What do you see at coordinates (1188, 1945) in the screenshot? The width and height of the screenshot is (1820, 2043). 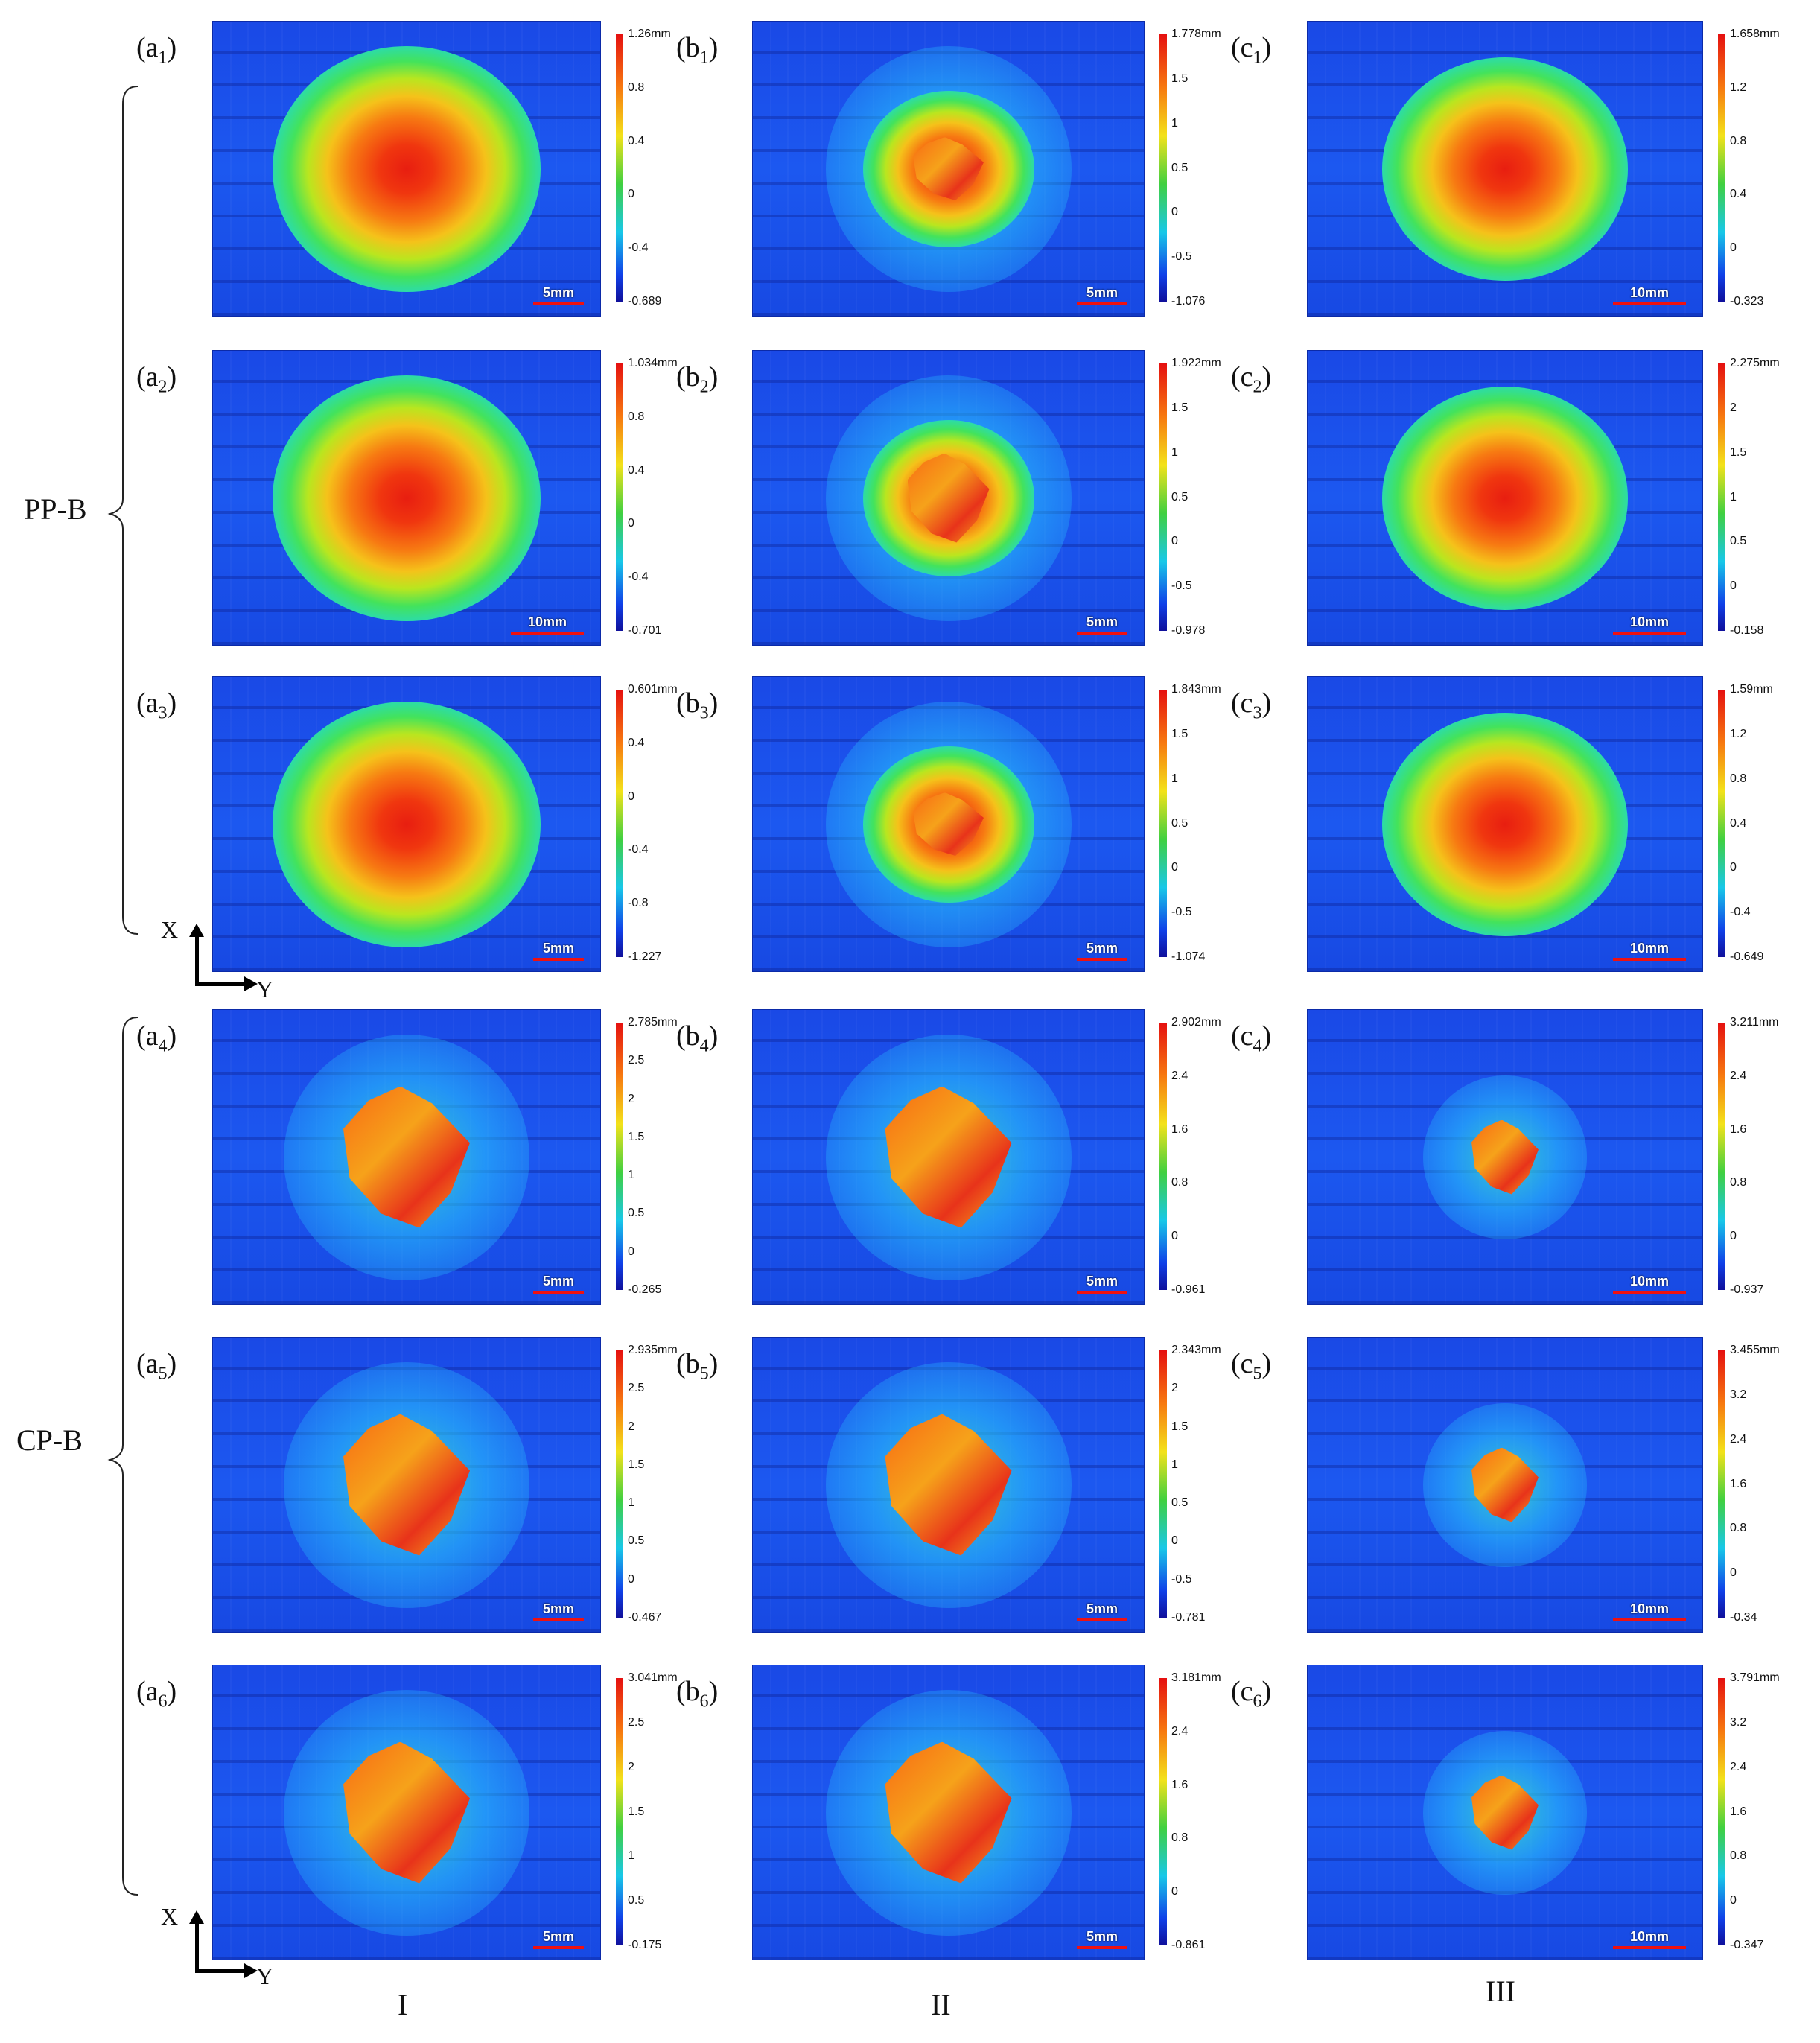 I see `colorbar-min-label: -0.861` at bounding box center [1188, 1945].